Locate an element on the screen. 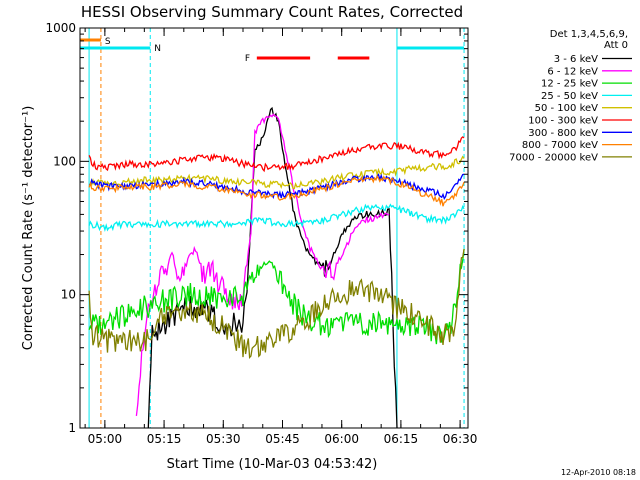 The width and height of the screenshot is (640, 480). series-line-25-50-kev is located at coordinates (276, 217).